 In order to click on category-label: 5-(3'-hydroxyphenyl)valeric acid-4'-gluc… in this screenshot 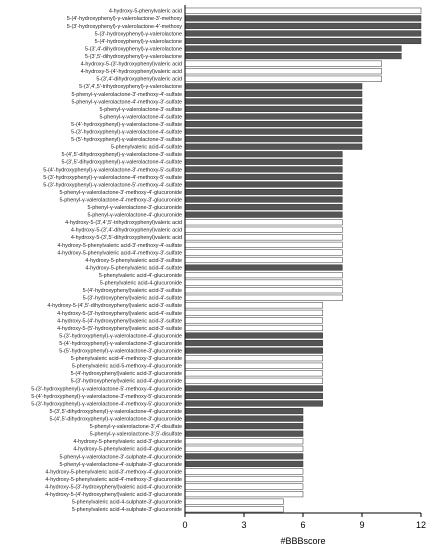, I will do `click(126, 382)`.